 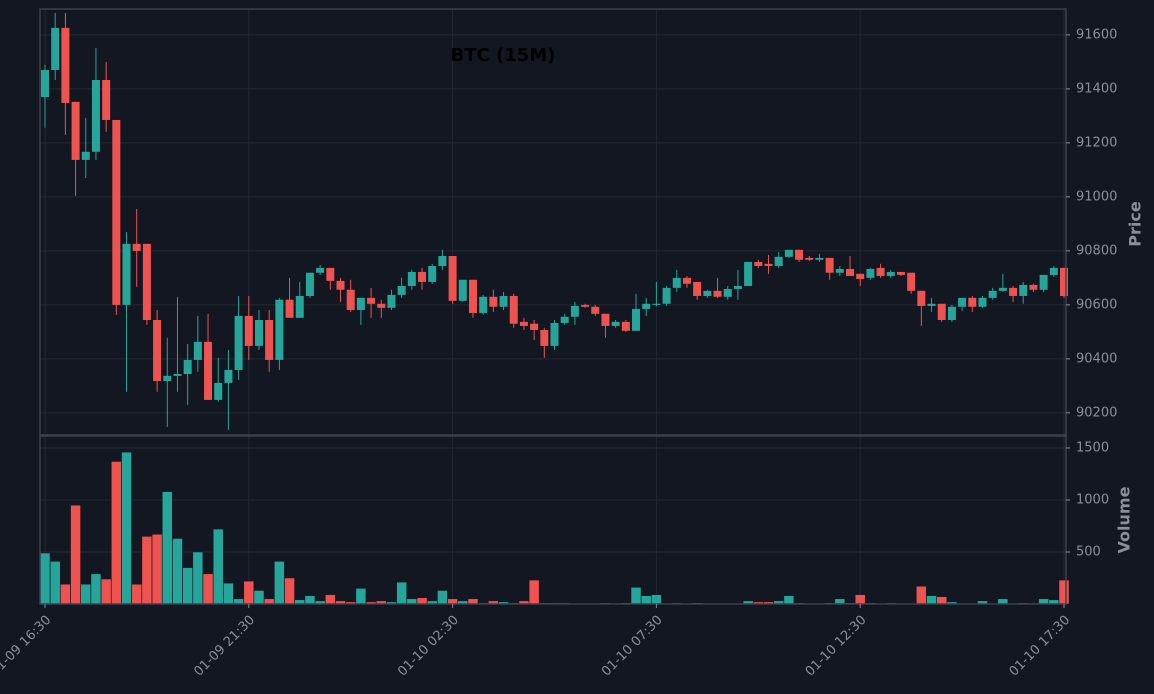 I want to click on y-tick-label: 90600, so click(x=1096, y=304).